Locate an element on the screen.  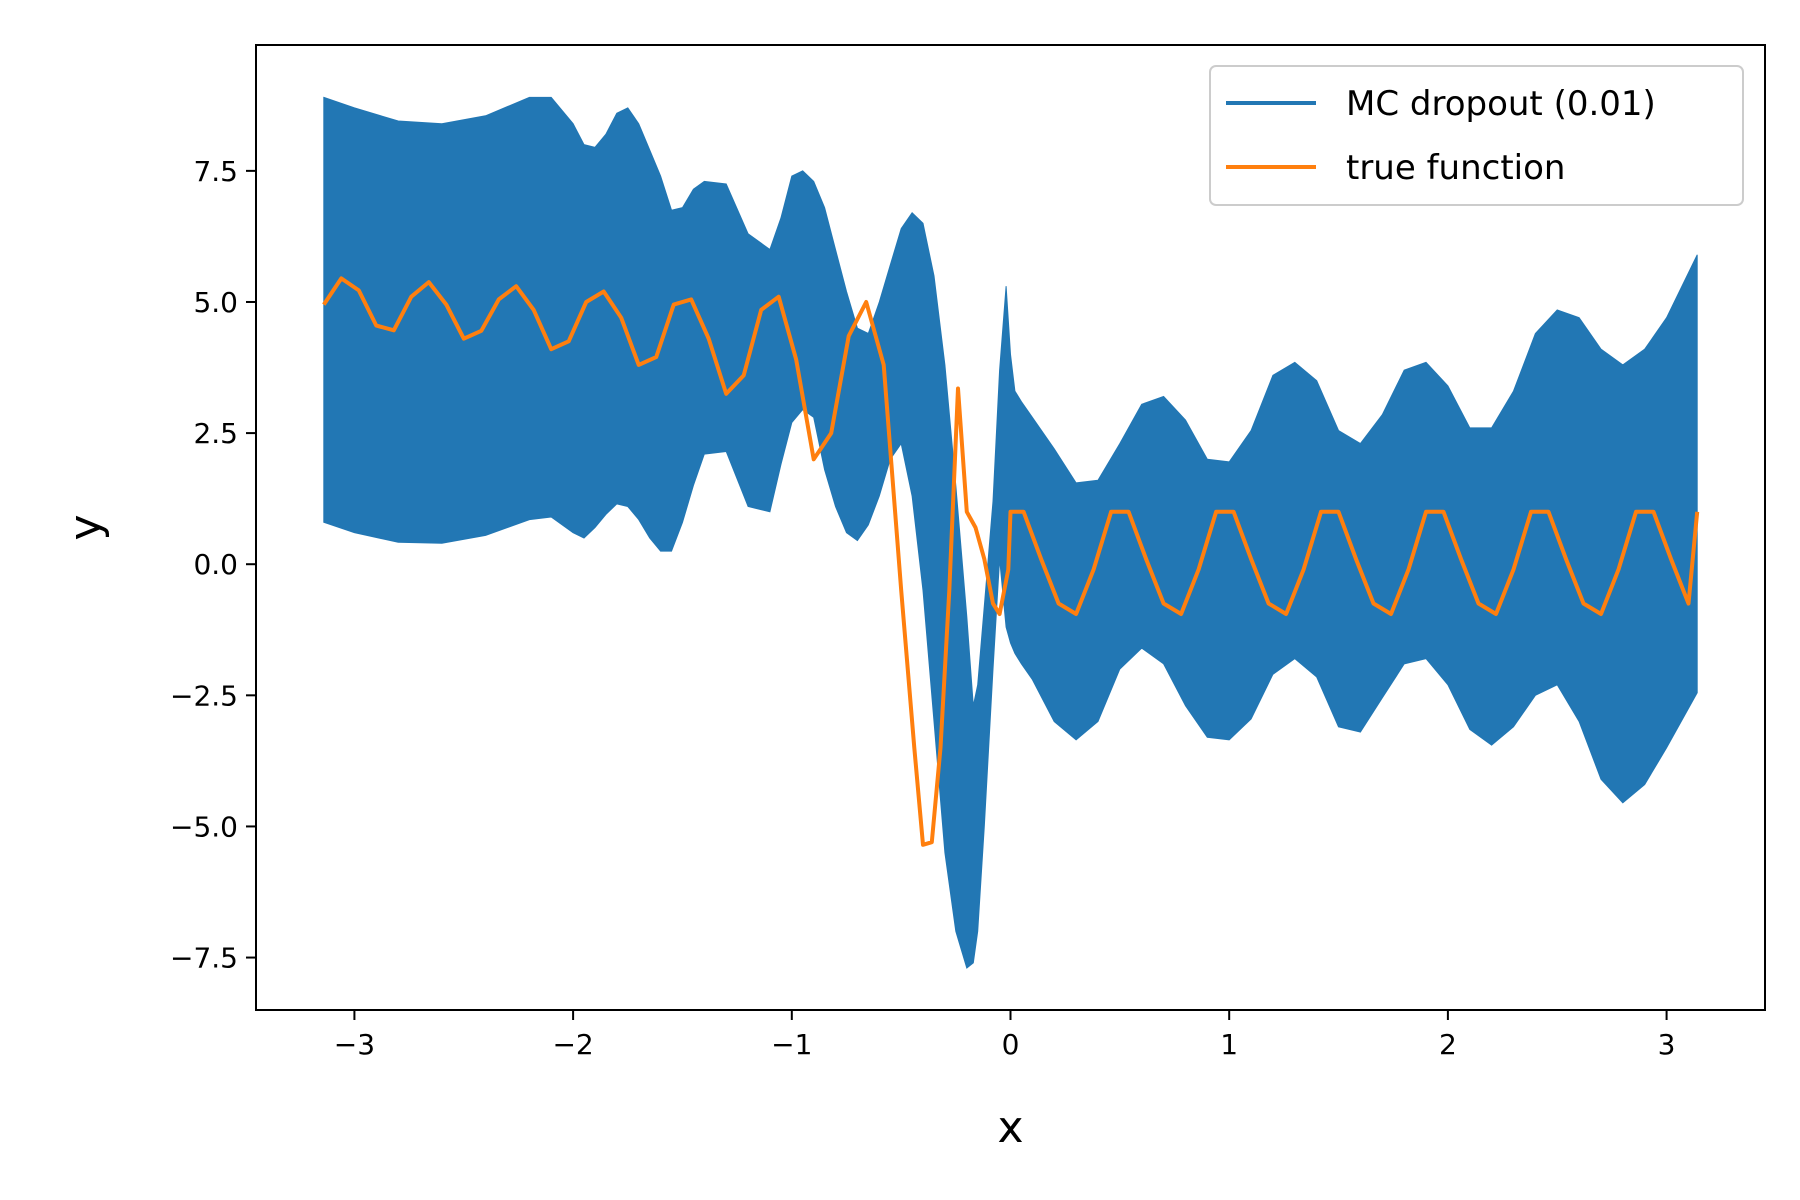
x-tick-label: 3 is located at coordinates (1667, 1044).